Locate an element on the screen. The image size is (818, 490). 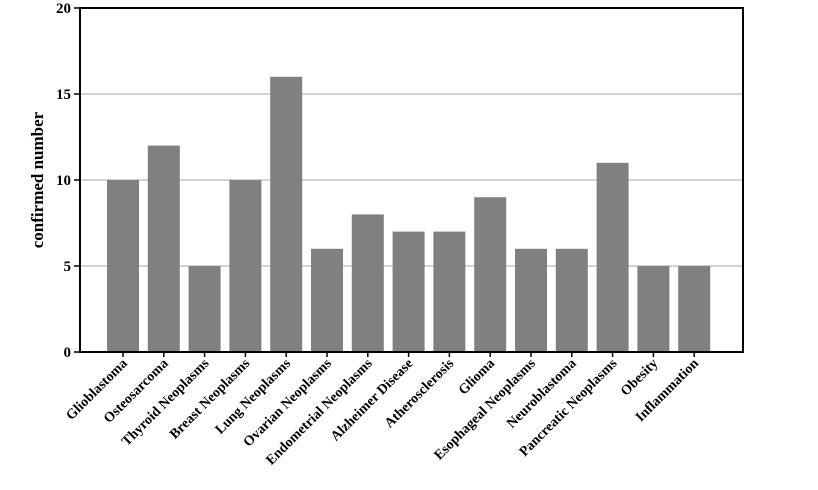
x-tick-label: Atherosclerosis is located at coordinates (420, 394).